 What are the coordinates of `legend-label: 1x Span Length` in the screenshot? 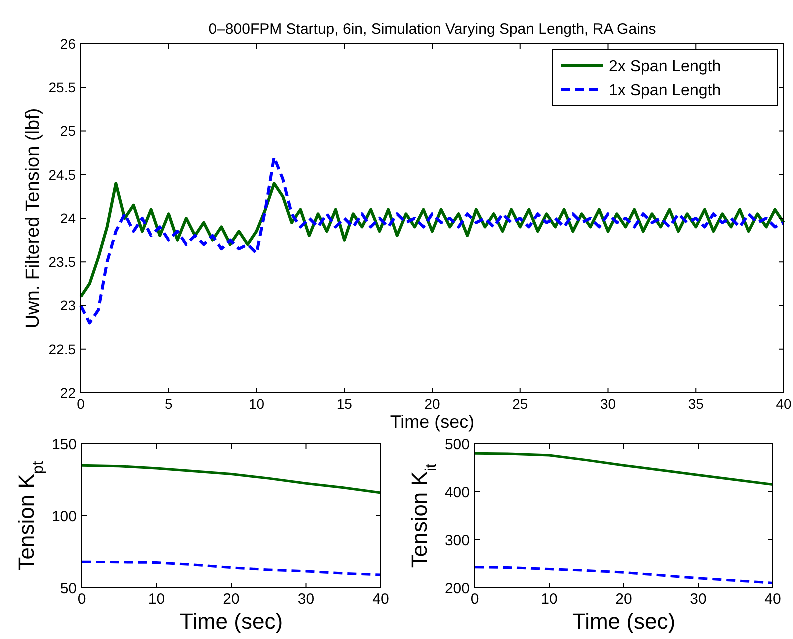 It's located at (665, 91).